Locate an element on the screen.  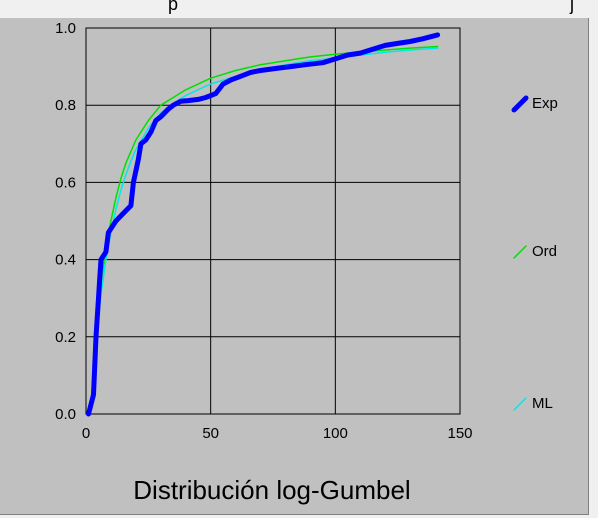
chart-title: Distribución log-Gumbel is located at coordinates (271, 490).